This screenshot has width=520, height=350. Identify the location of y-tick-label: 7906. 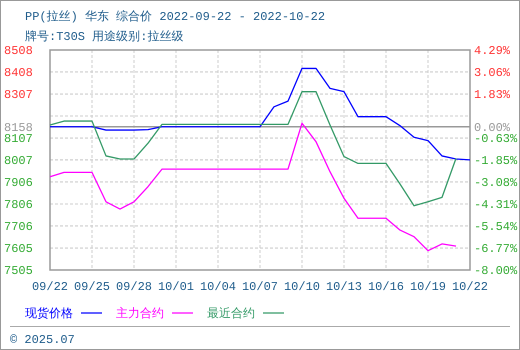
(18, 183).